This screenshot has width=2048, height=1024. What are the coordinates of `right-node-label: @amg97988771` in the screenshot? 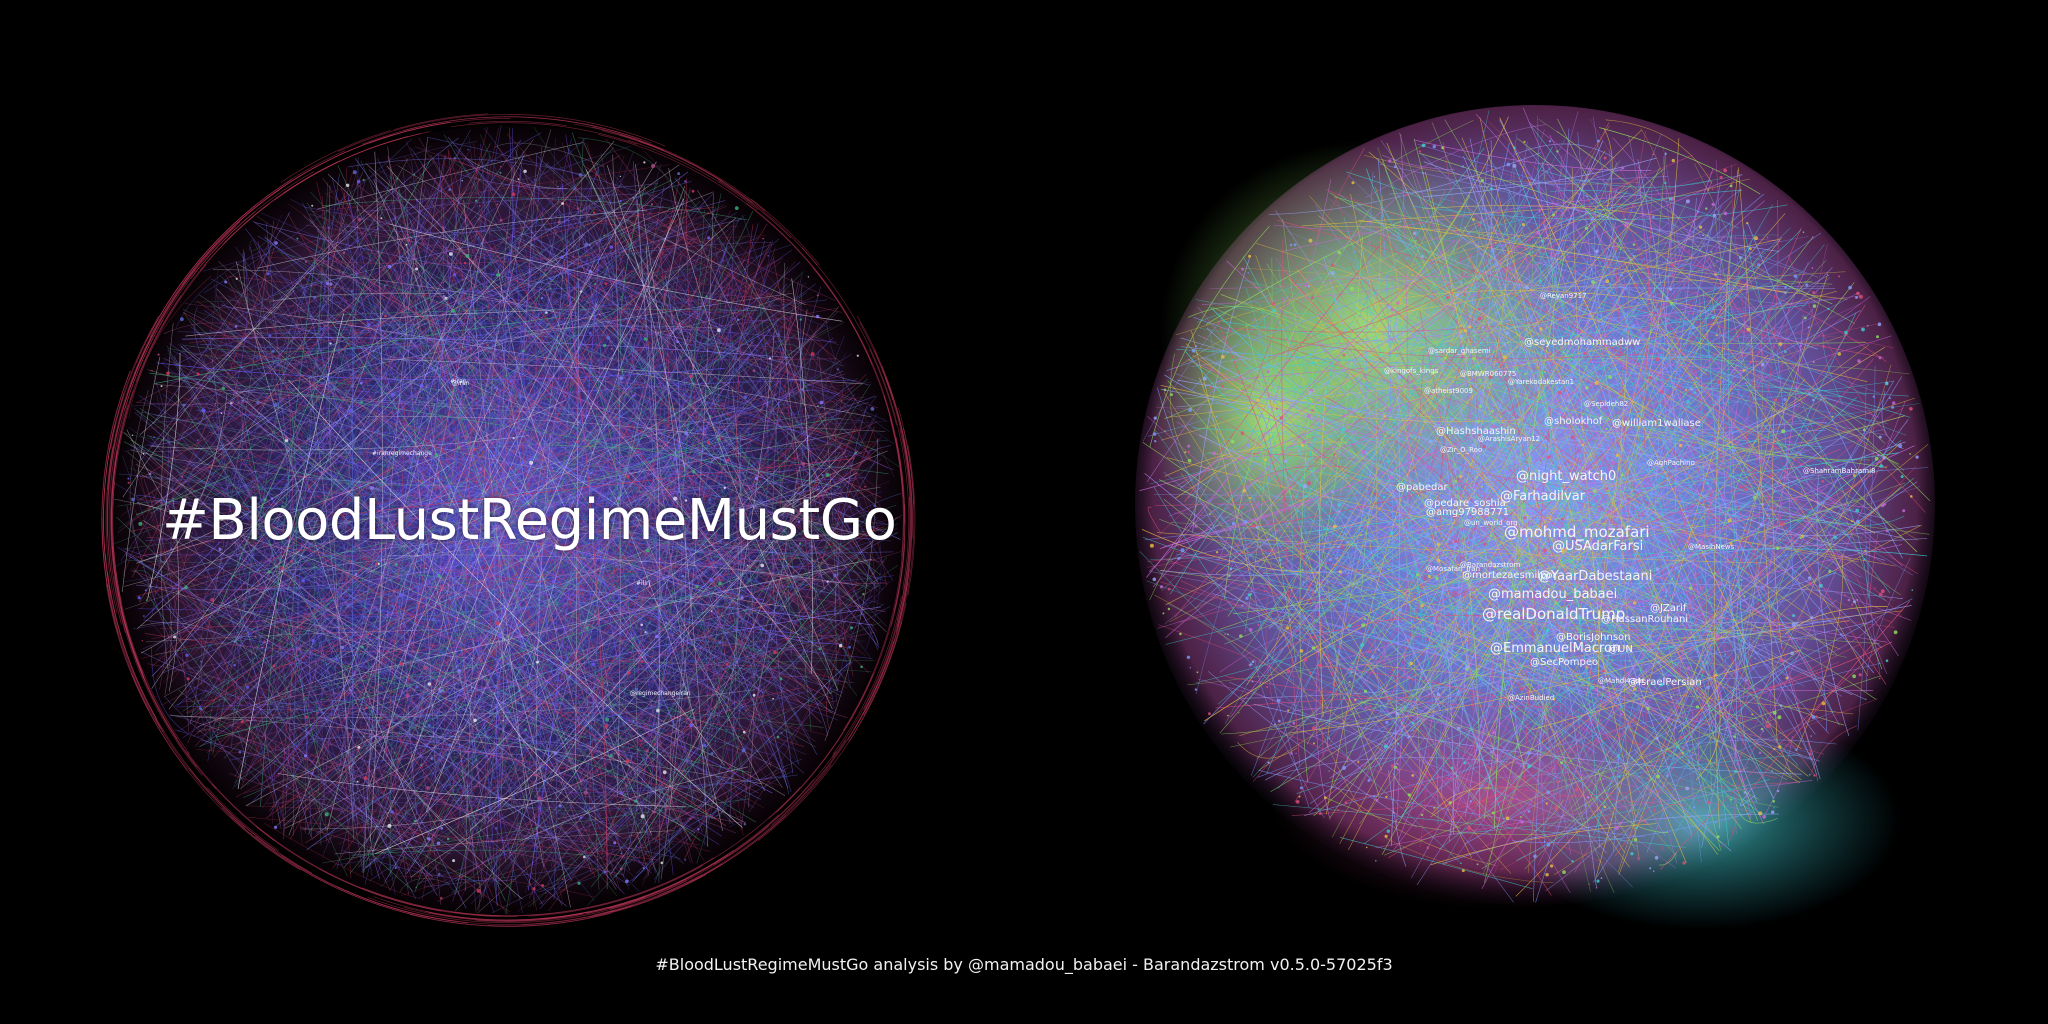 It's located at (1467, 512).